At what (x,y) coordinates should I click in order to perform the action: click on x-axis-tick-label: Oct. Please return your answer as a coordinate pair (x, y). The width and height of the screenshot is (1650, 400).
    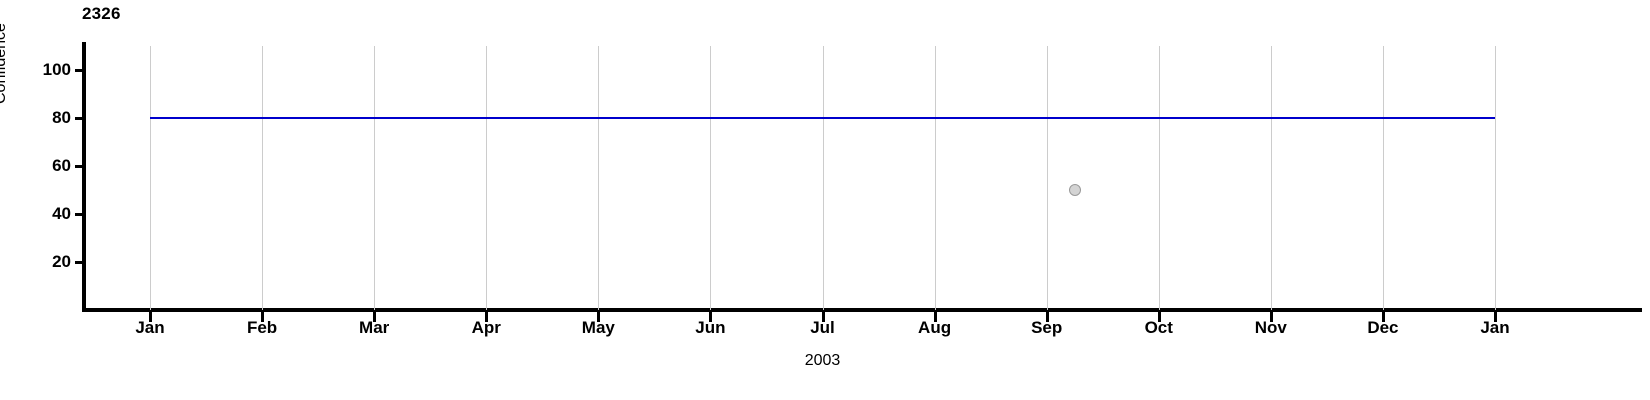
    Looking at the image, I should click on (1158, 327).